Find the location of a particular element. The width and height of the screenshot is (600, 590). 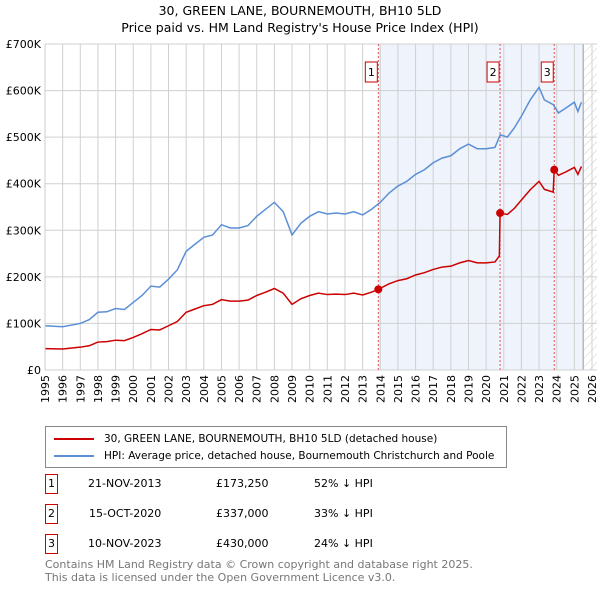

x-tick-label: 2026 is located at coordinates (592, 389).